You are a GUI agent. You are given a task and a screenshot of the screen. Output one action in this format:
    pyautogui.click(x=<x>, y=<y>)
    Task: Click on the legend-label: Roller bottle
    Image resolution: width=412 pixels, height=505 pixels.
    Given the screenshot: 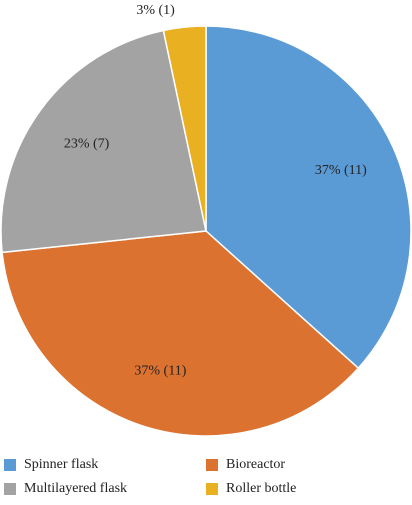 What is the action you would take?
    pyautogui.click(x=261, y=488)
    